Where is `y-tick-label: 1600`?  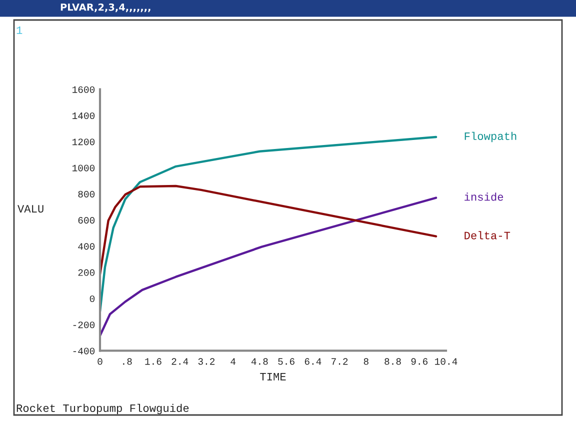 y-tick-label: 1600 is located at coordinates (83, 89).